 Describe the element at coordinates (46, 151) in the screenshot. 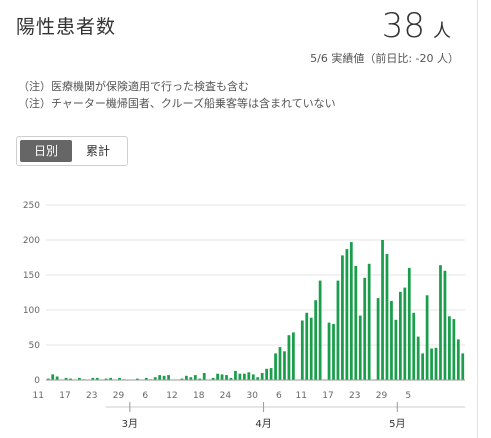

I see `tab-daily: 日別` at that location.